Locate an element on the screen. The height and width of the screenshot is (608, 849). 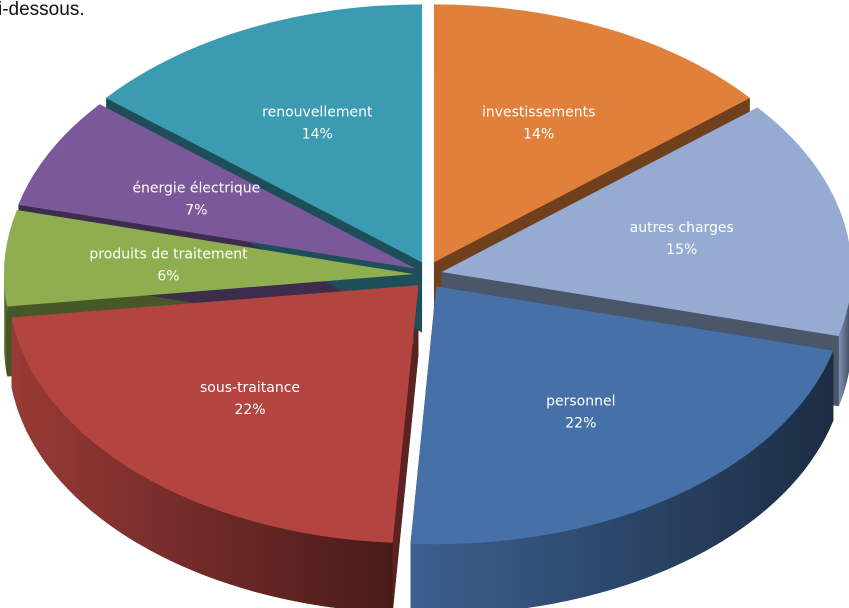
slice-label: énergie électrique is located at coordinates (196, 188).